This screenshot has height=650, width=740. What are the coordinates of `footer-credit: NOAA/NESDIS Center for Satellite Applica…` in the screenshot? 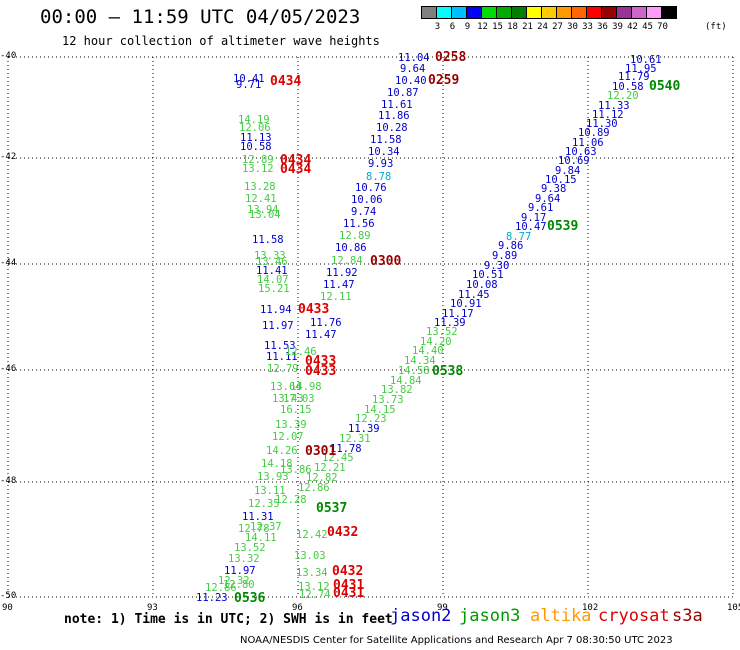 It's located at (456, 640).